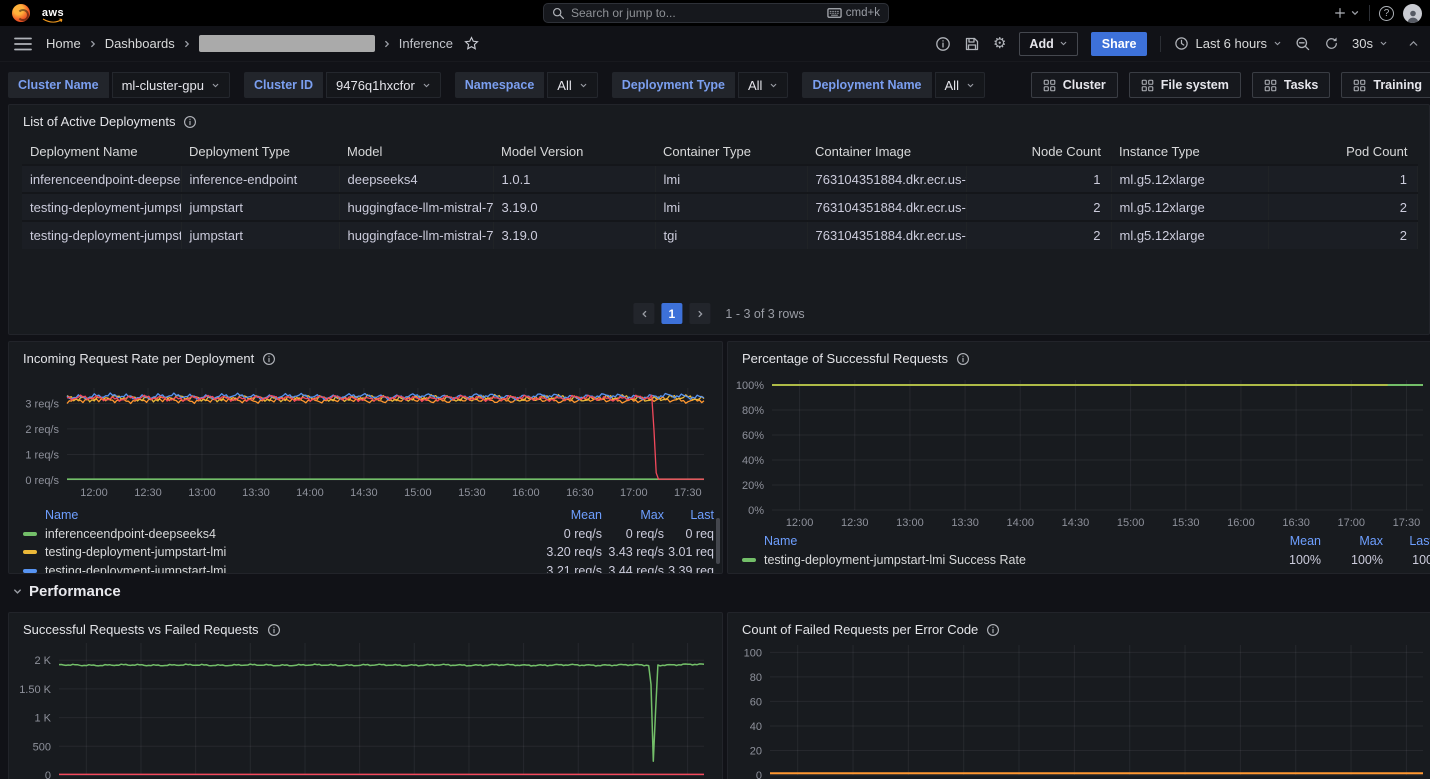 The width and height of the screenshot is (1430, 779). Describe the element at coordinates (1159, 151) in the screenshot. I see `column-header: Instance Type` at that location.